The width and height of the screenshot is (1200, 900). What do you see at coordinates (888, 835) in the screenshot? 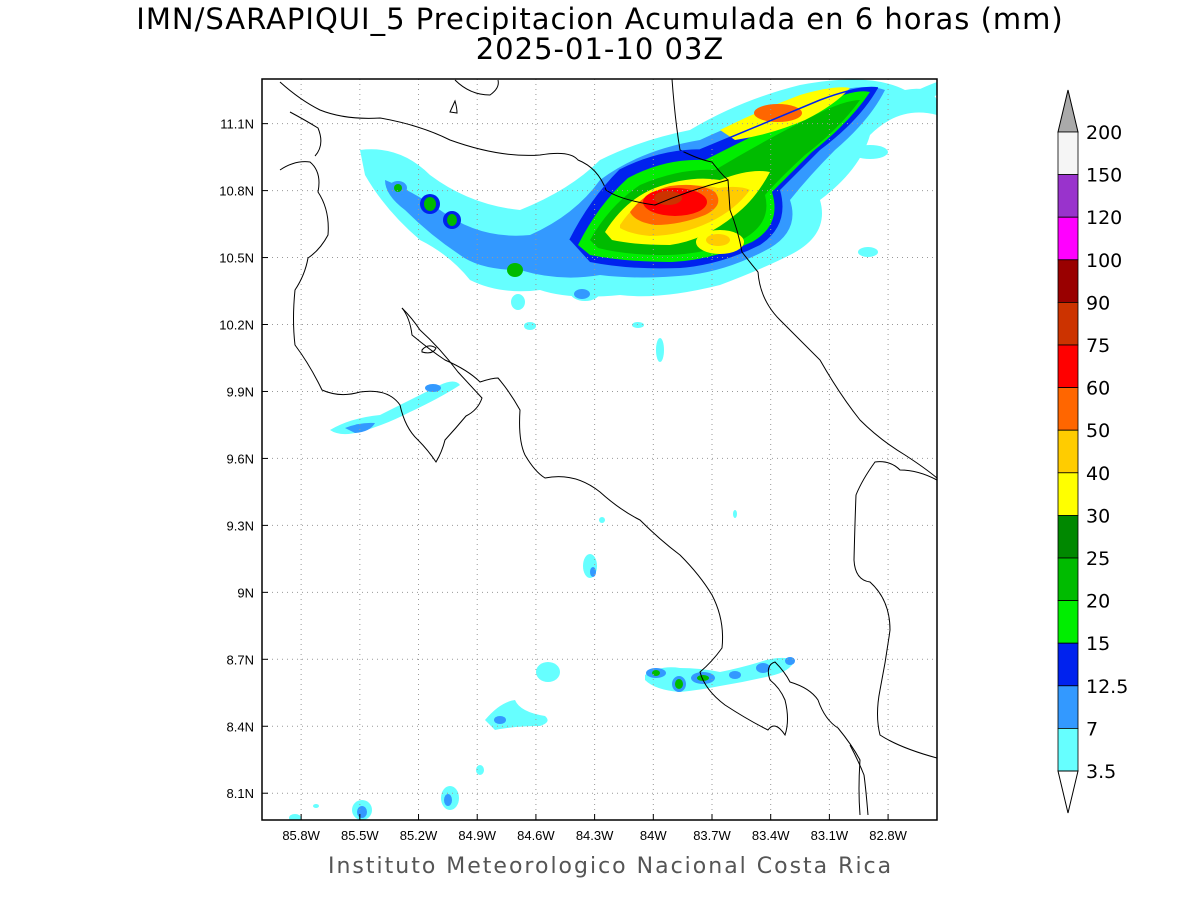
I see `tick-label-lon: 82.8W` at bounding box center [888, 835].